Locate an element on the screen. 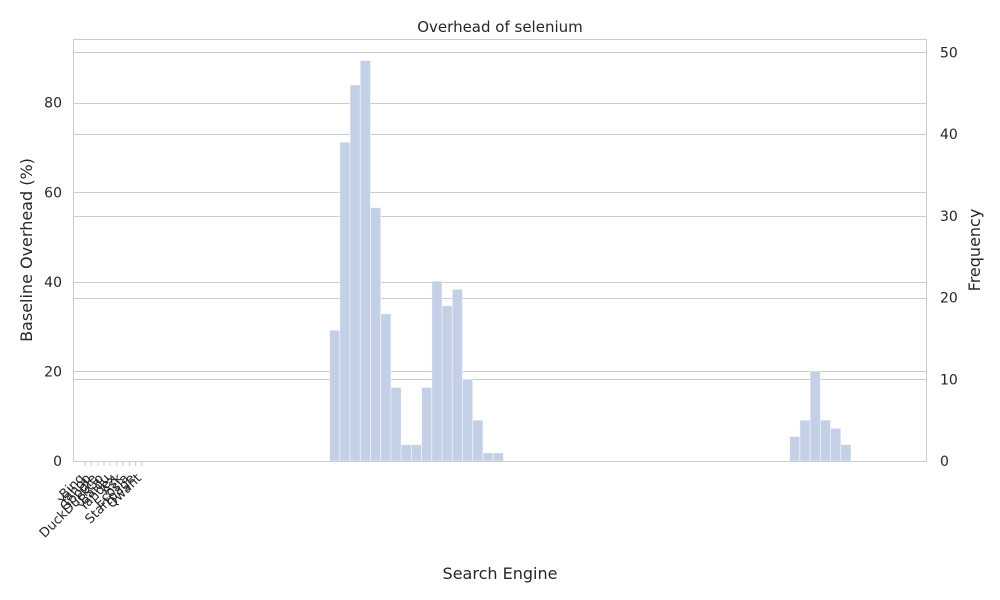 The width and height of the screenshot is (1000, 600). y-tick-label-right: 10 is located at coordinates (949, 380).